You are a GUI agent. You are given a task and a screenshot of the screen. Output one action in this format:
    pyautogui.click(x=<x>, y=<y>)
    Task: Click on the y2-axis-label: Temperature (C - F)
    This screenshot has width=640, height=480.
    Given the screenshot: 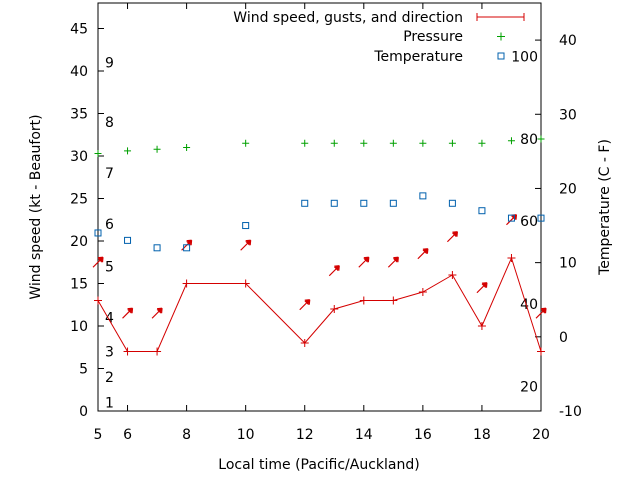 What is the action you would take?
    pyautogui.click(x=605, y=207)
    